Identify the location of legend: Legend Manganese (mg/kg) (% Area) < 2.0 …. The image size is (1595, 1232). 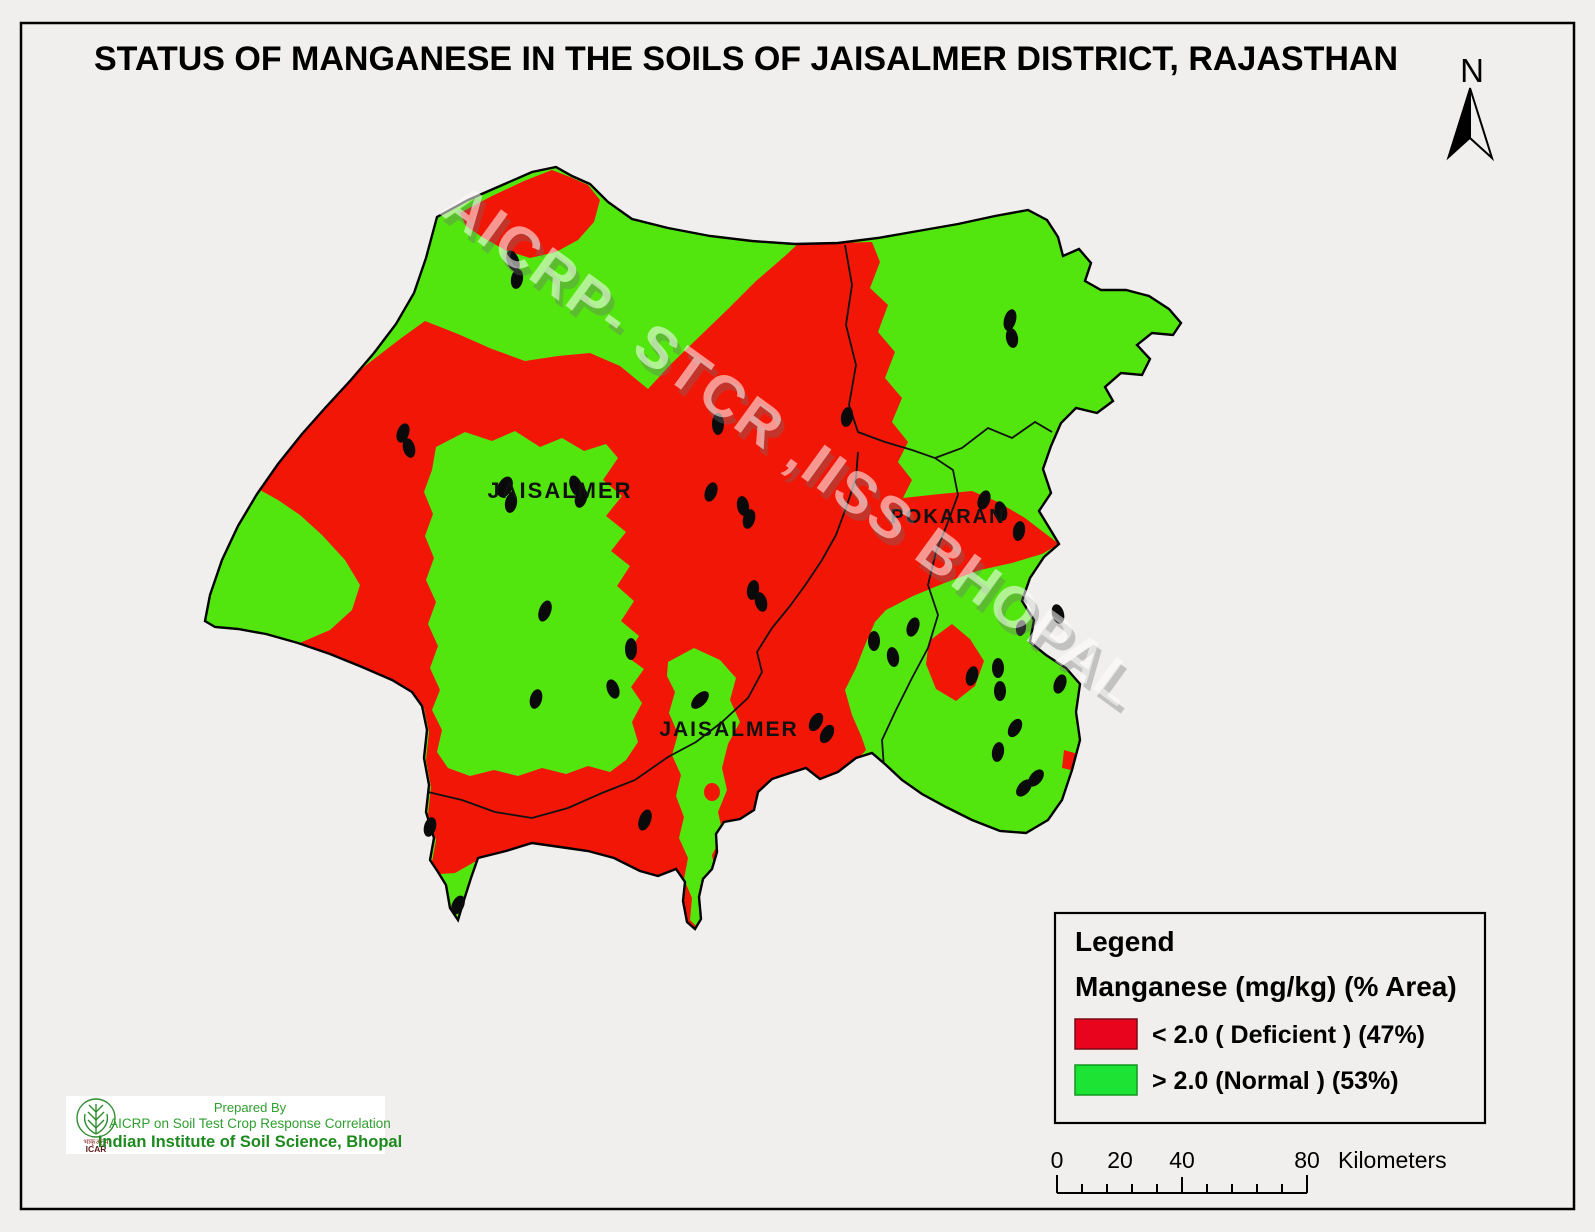
(1270, 1018).